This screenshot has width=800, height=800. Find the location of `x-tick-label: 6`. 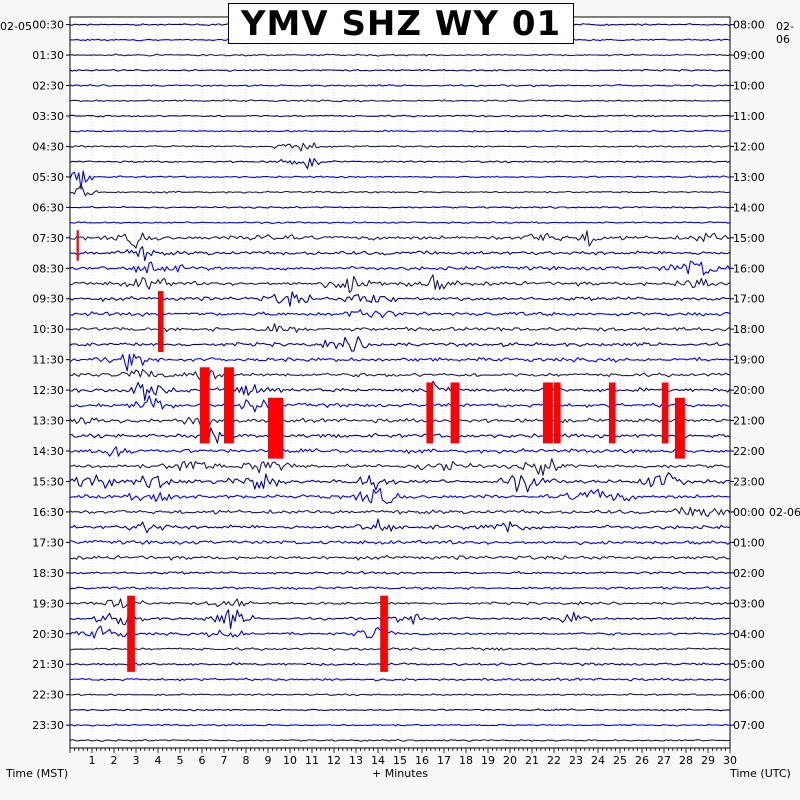

x-tick-label: 6 is located at coordinates (202, 760).